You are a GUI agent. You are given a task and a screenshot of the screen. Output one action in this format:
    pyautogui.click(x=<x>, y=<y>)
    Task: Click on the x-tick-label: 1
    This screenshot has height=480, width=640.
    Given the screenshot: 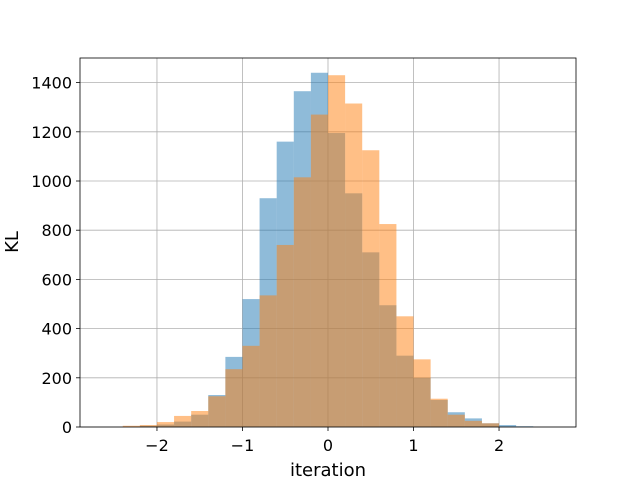 What is the action you would take?
    pyautogui.click(x=413, y=445)
    